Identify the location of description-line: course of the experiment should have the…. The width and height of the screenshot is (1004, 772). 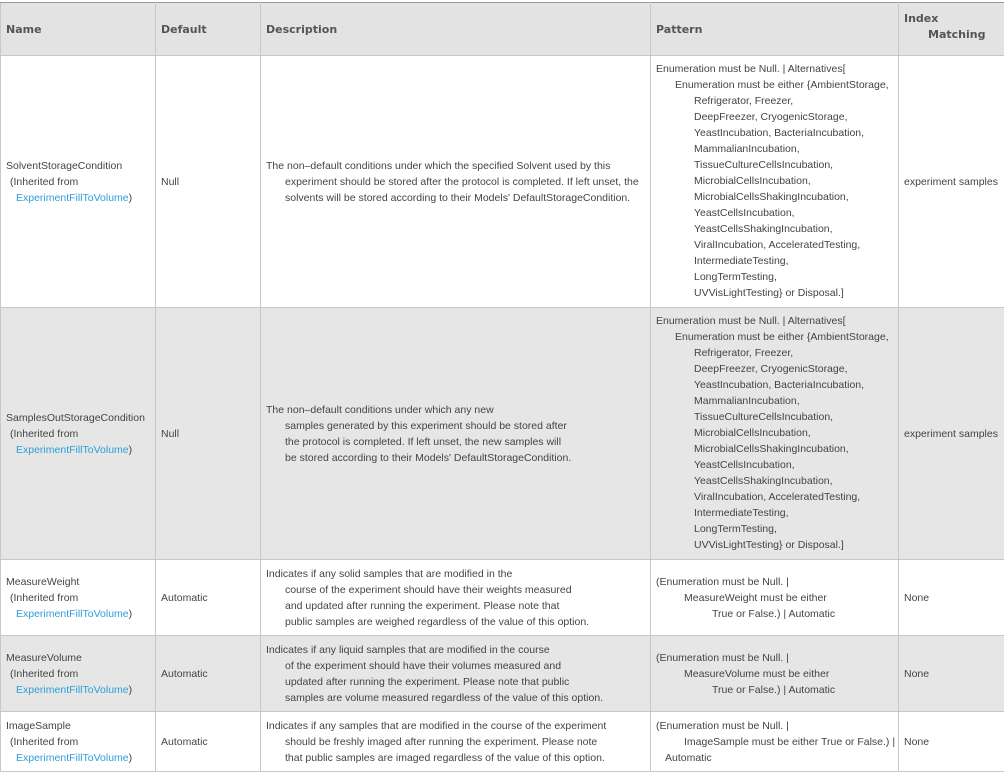
(455, 590).